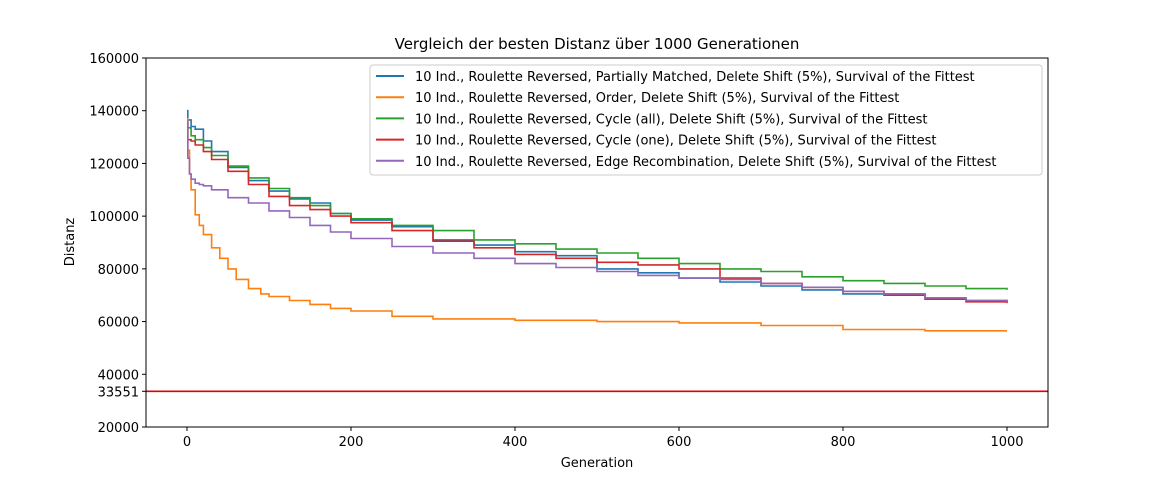 The height and width of the screenshot is (480, 1165). I want to click on y-tick-label: 33551, so click(118, 392).